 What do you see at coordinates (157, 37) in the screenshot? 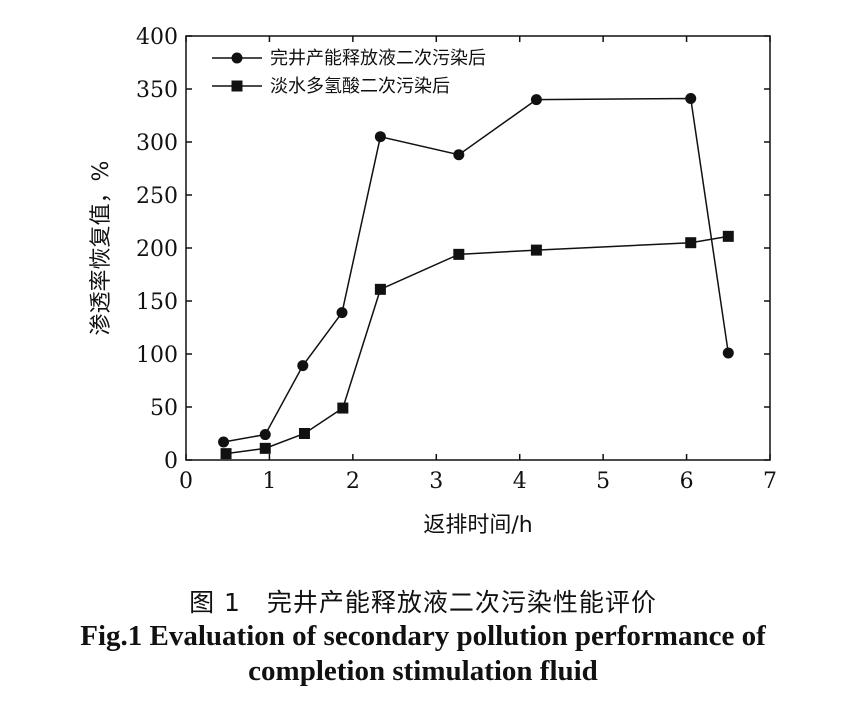
I see `y-tick-label: 400` at bounding box center [157, 37].